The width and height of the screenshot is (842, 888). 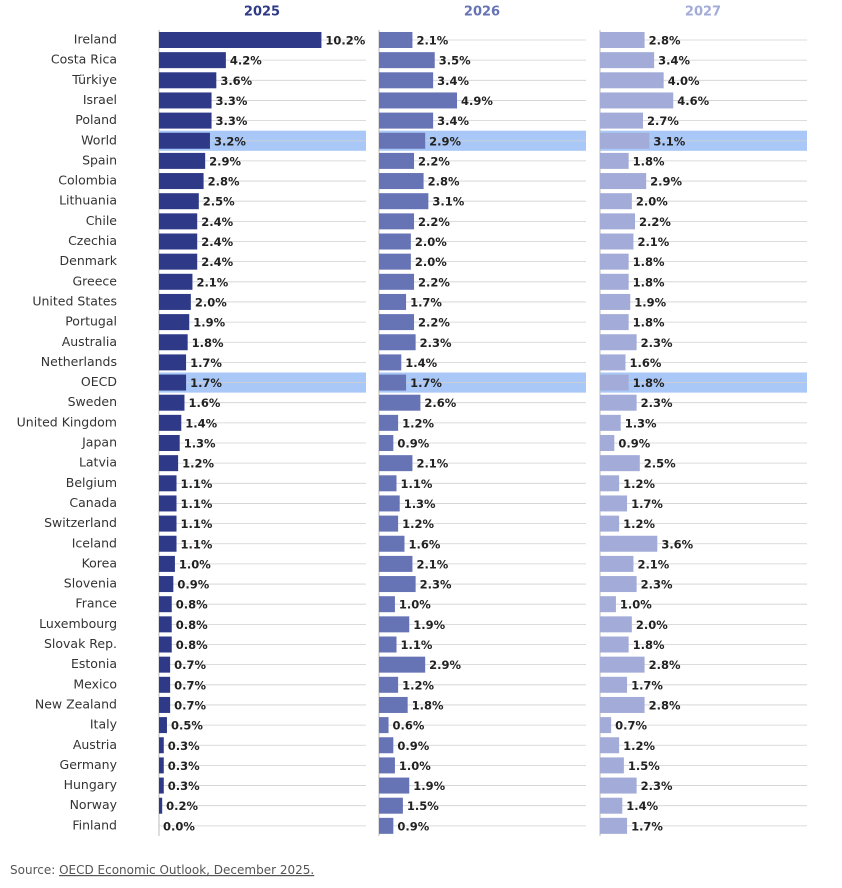 I want to click on value-label: 2.4%, so click(x=217, y=242).